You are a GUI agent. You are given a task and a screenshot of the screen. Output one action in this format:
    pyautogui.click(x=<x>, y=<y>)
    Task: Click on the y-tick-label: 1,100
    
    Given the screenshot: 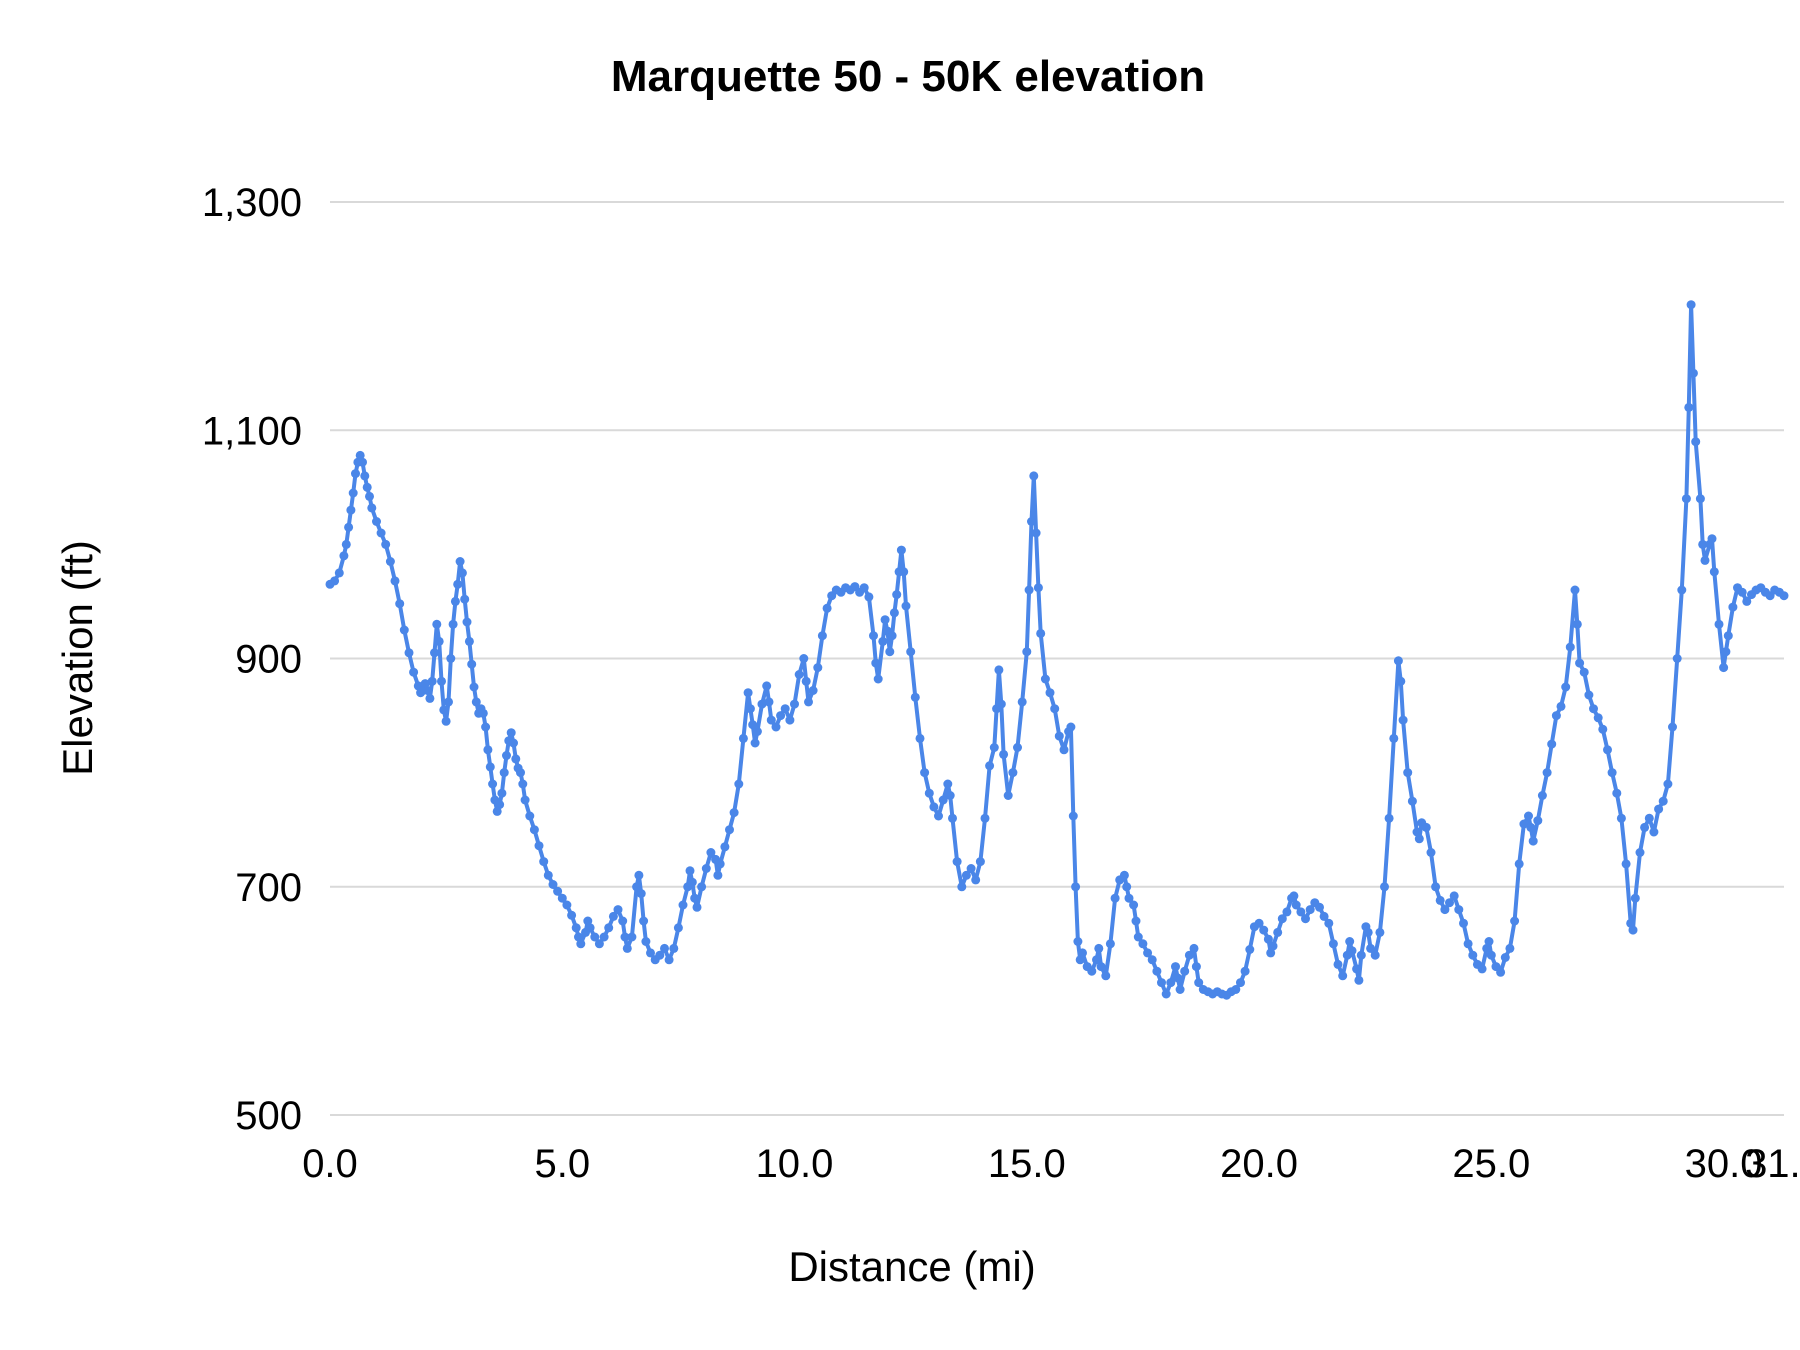 What is the action you would take?
    pyautogui.click(x=252, y=431)
    